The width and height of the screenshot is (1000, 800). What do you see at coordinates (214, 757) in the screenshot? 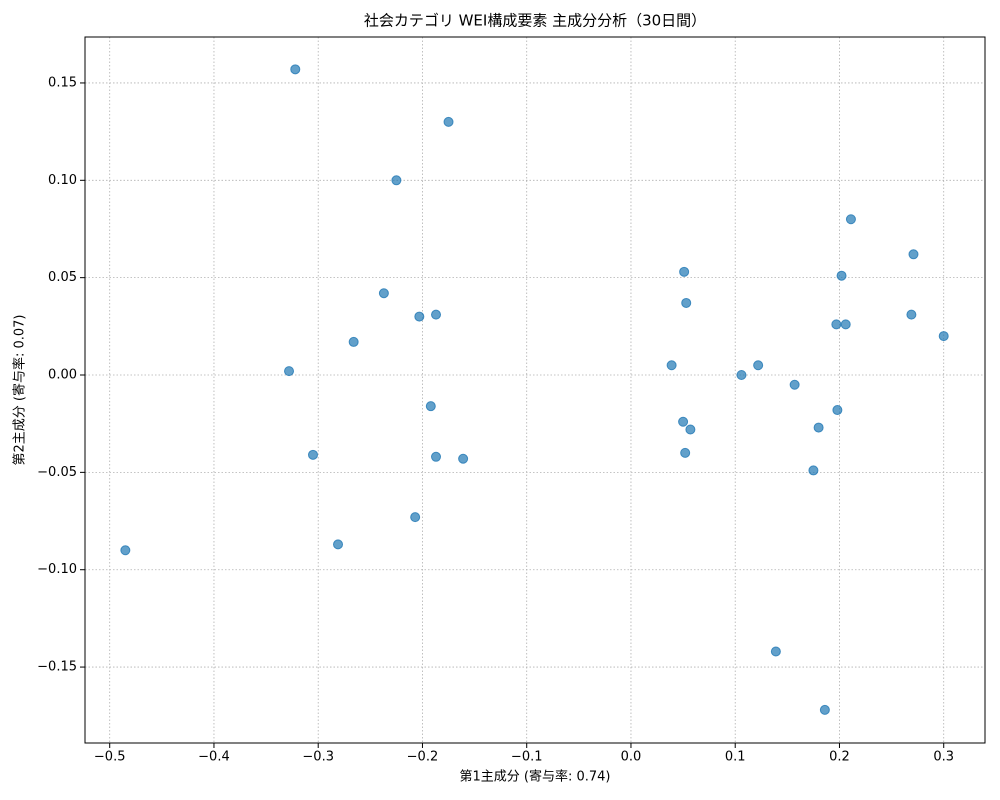
I see `x-tick-label: −0.4` at bounding box center [214, 757].